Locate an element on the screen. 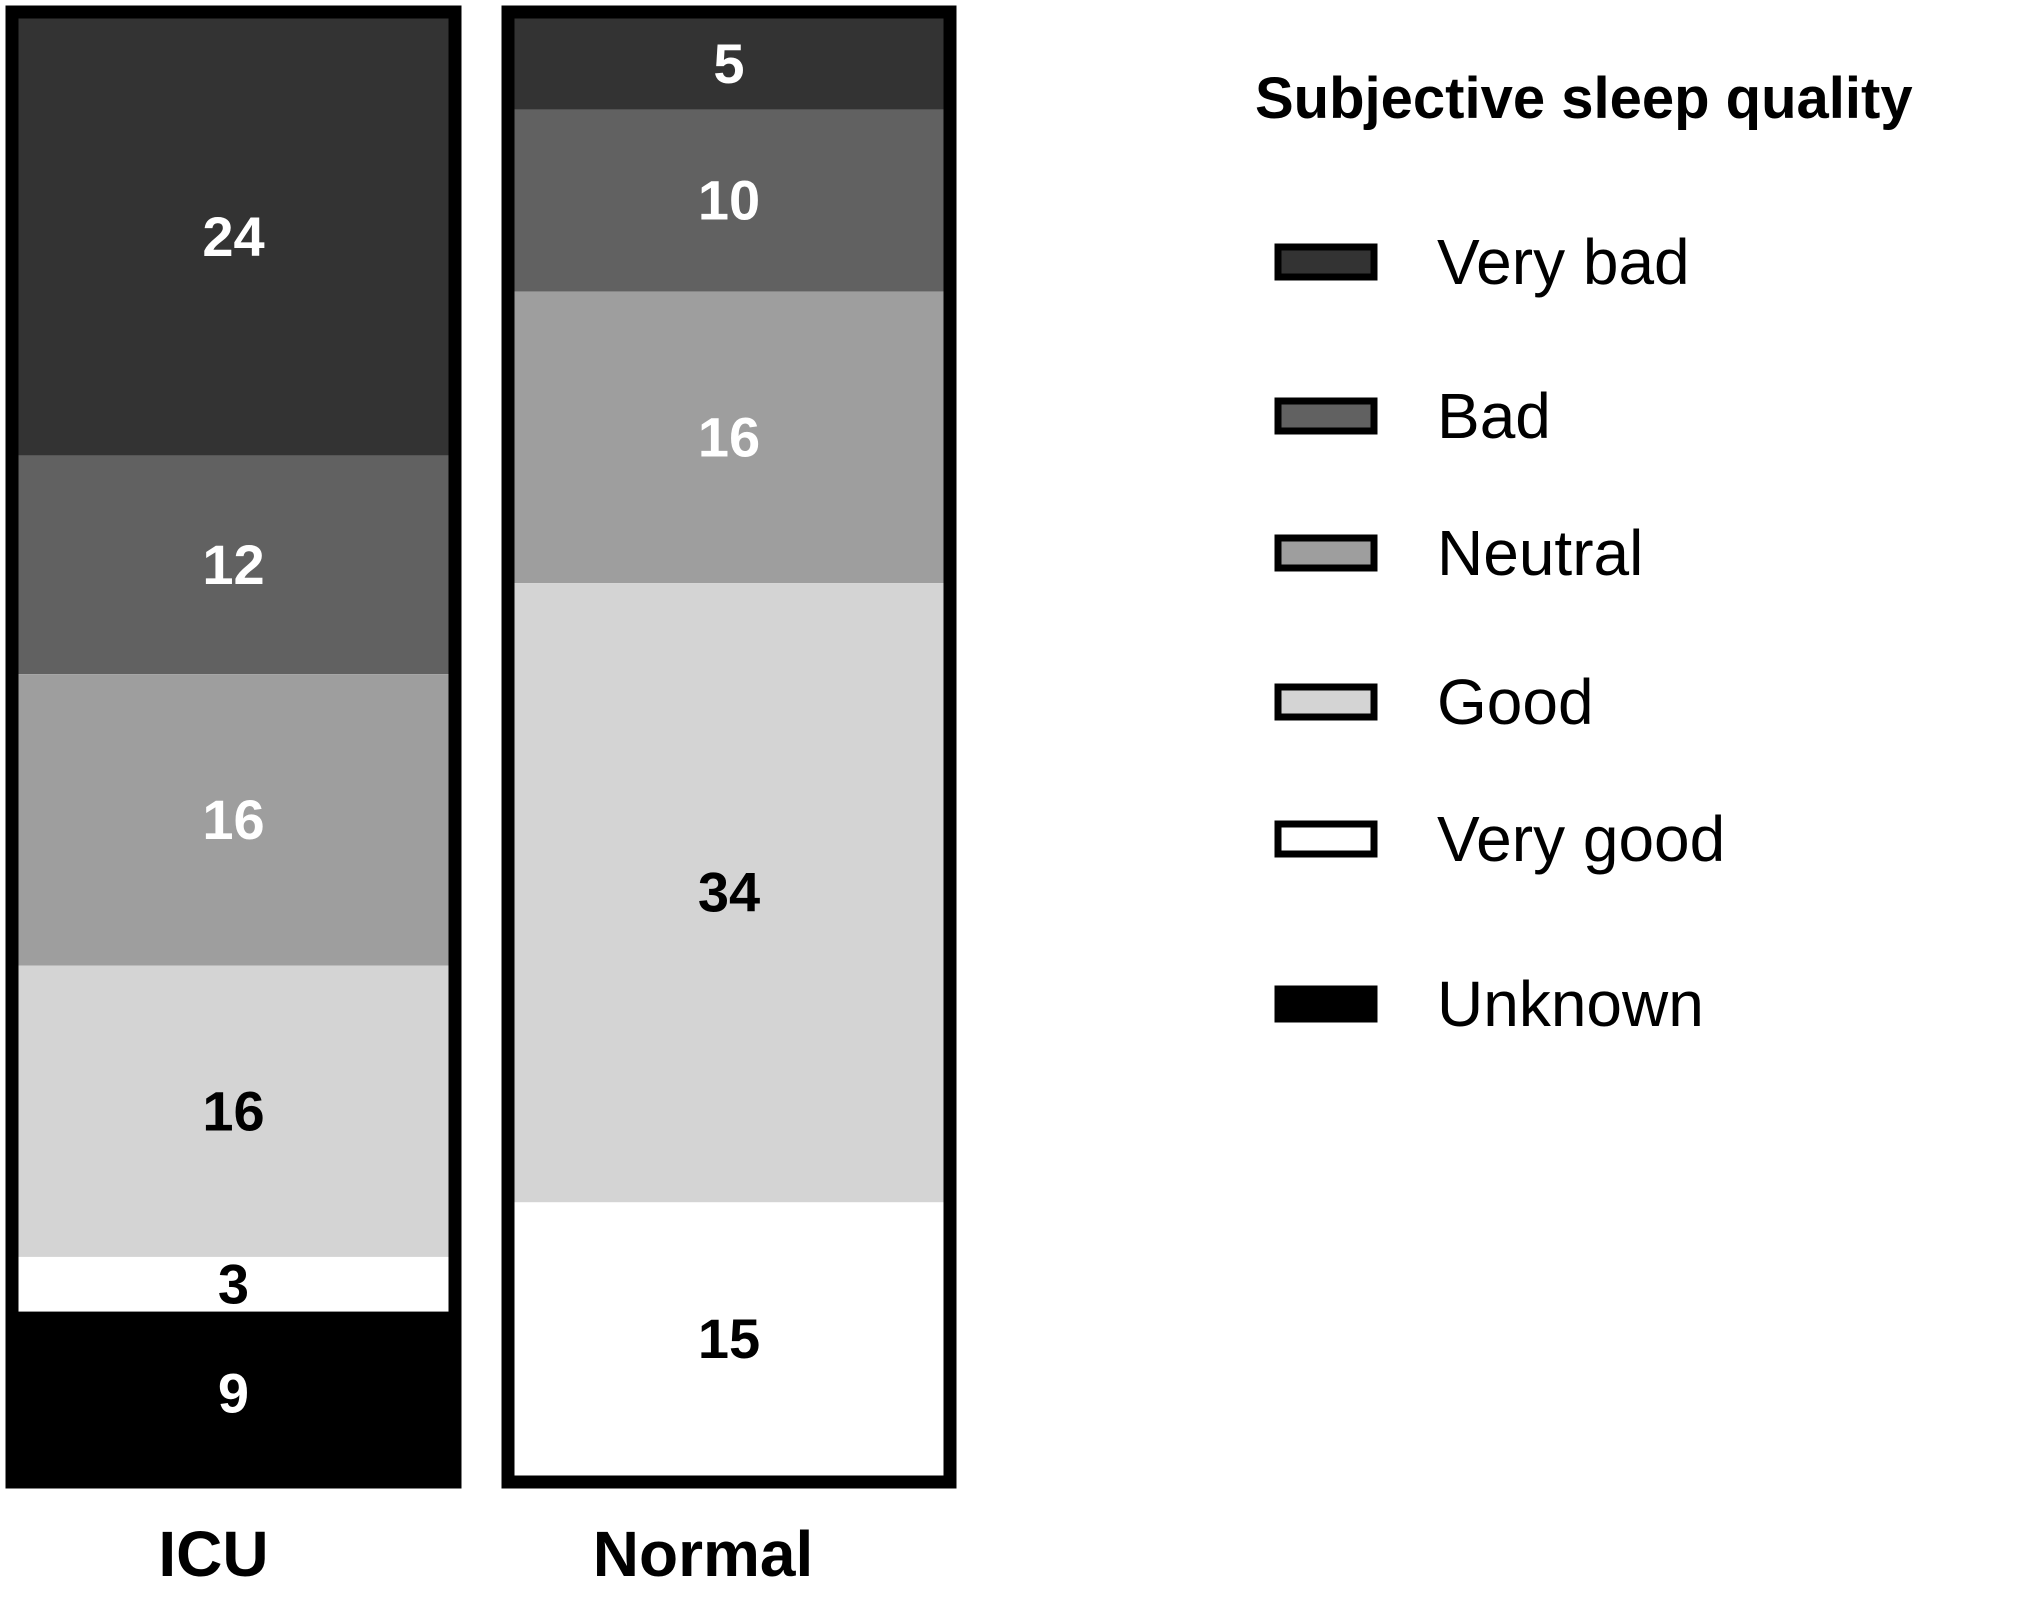 The width and height of the screenshot is (2020, 1600). legend-swatch-very-good is located at coordinates (1326, 839).